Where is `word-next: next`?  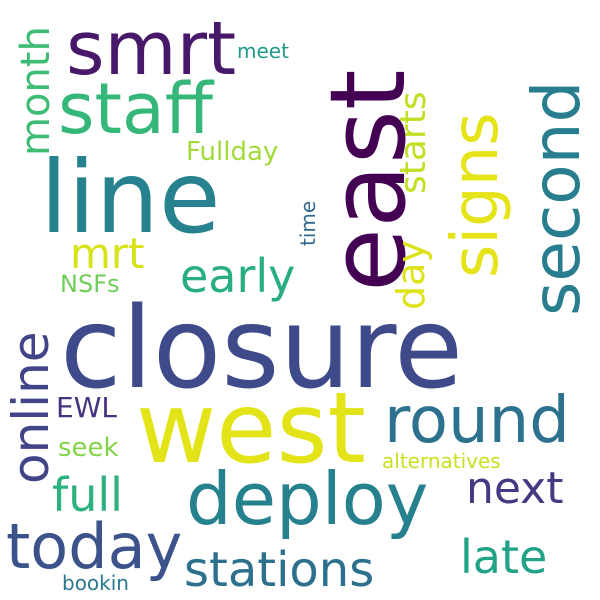
word-next: next is located at coordinates (515, 488).